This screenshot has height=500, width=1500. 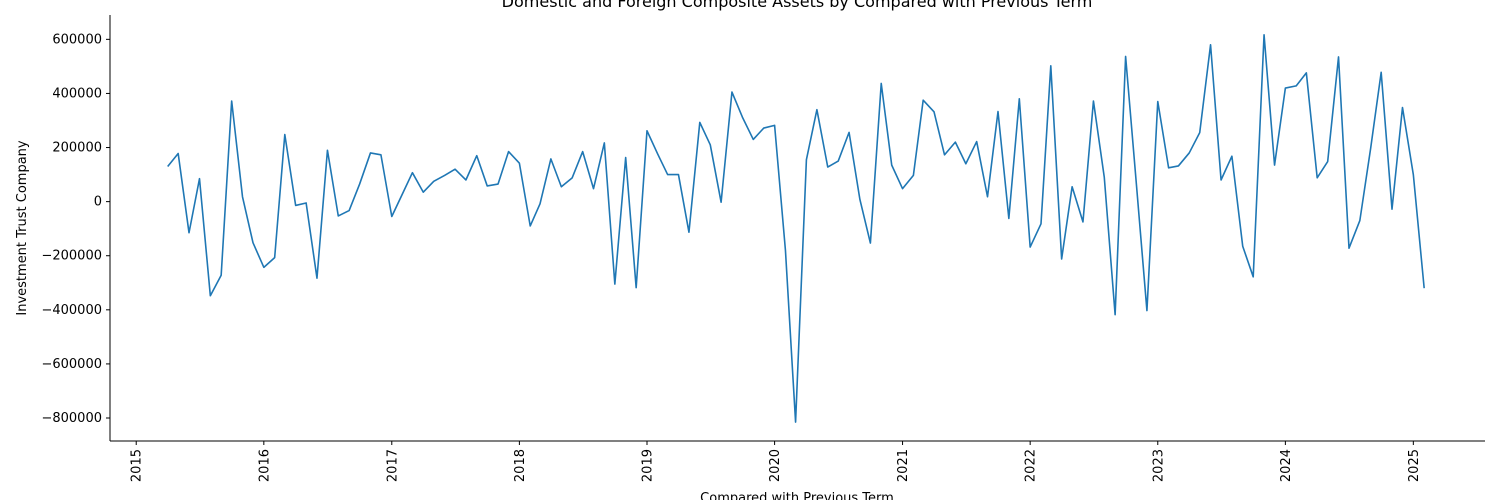 I want to click on x-tick-label: 2015, so click(x=137, y=465).